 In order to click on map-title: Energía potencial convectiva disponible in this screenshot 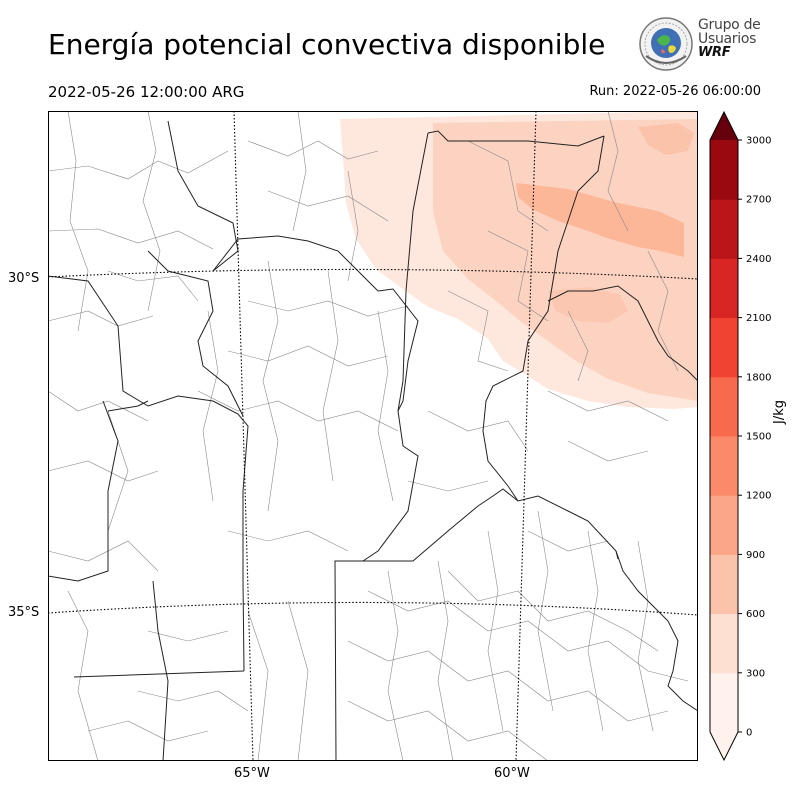, I will do `click(327, 44)`.